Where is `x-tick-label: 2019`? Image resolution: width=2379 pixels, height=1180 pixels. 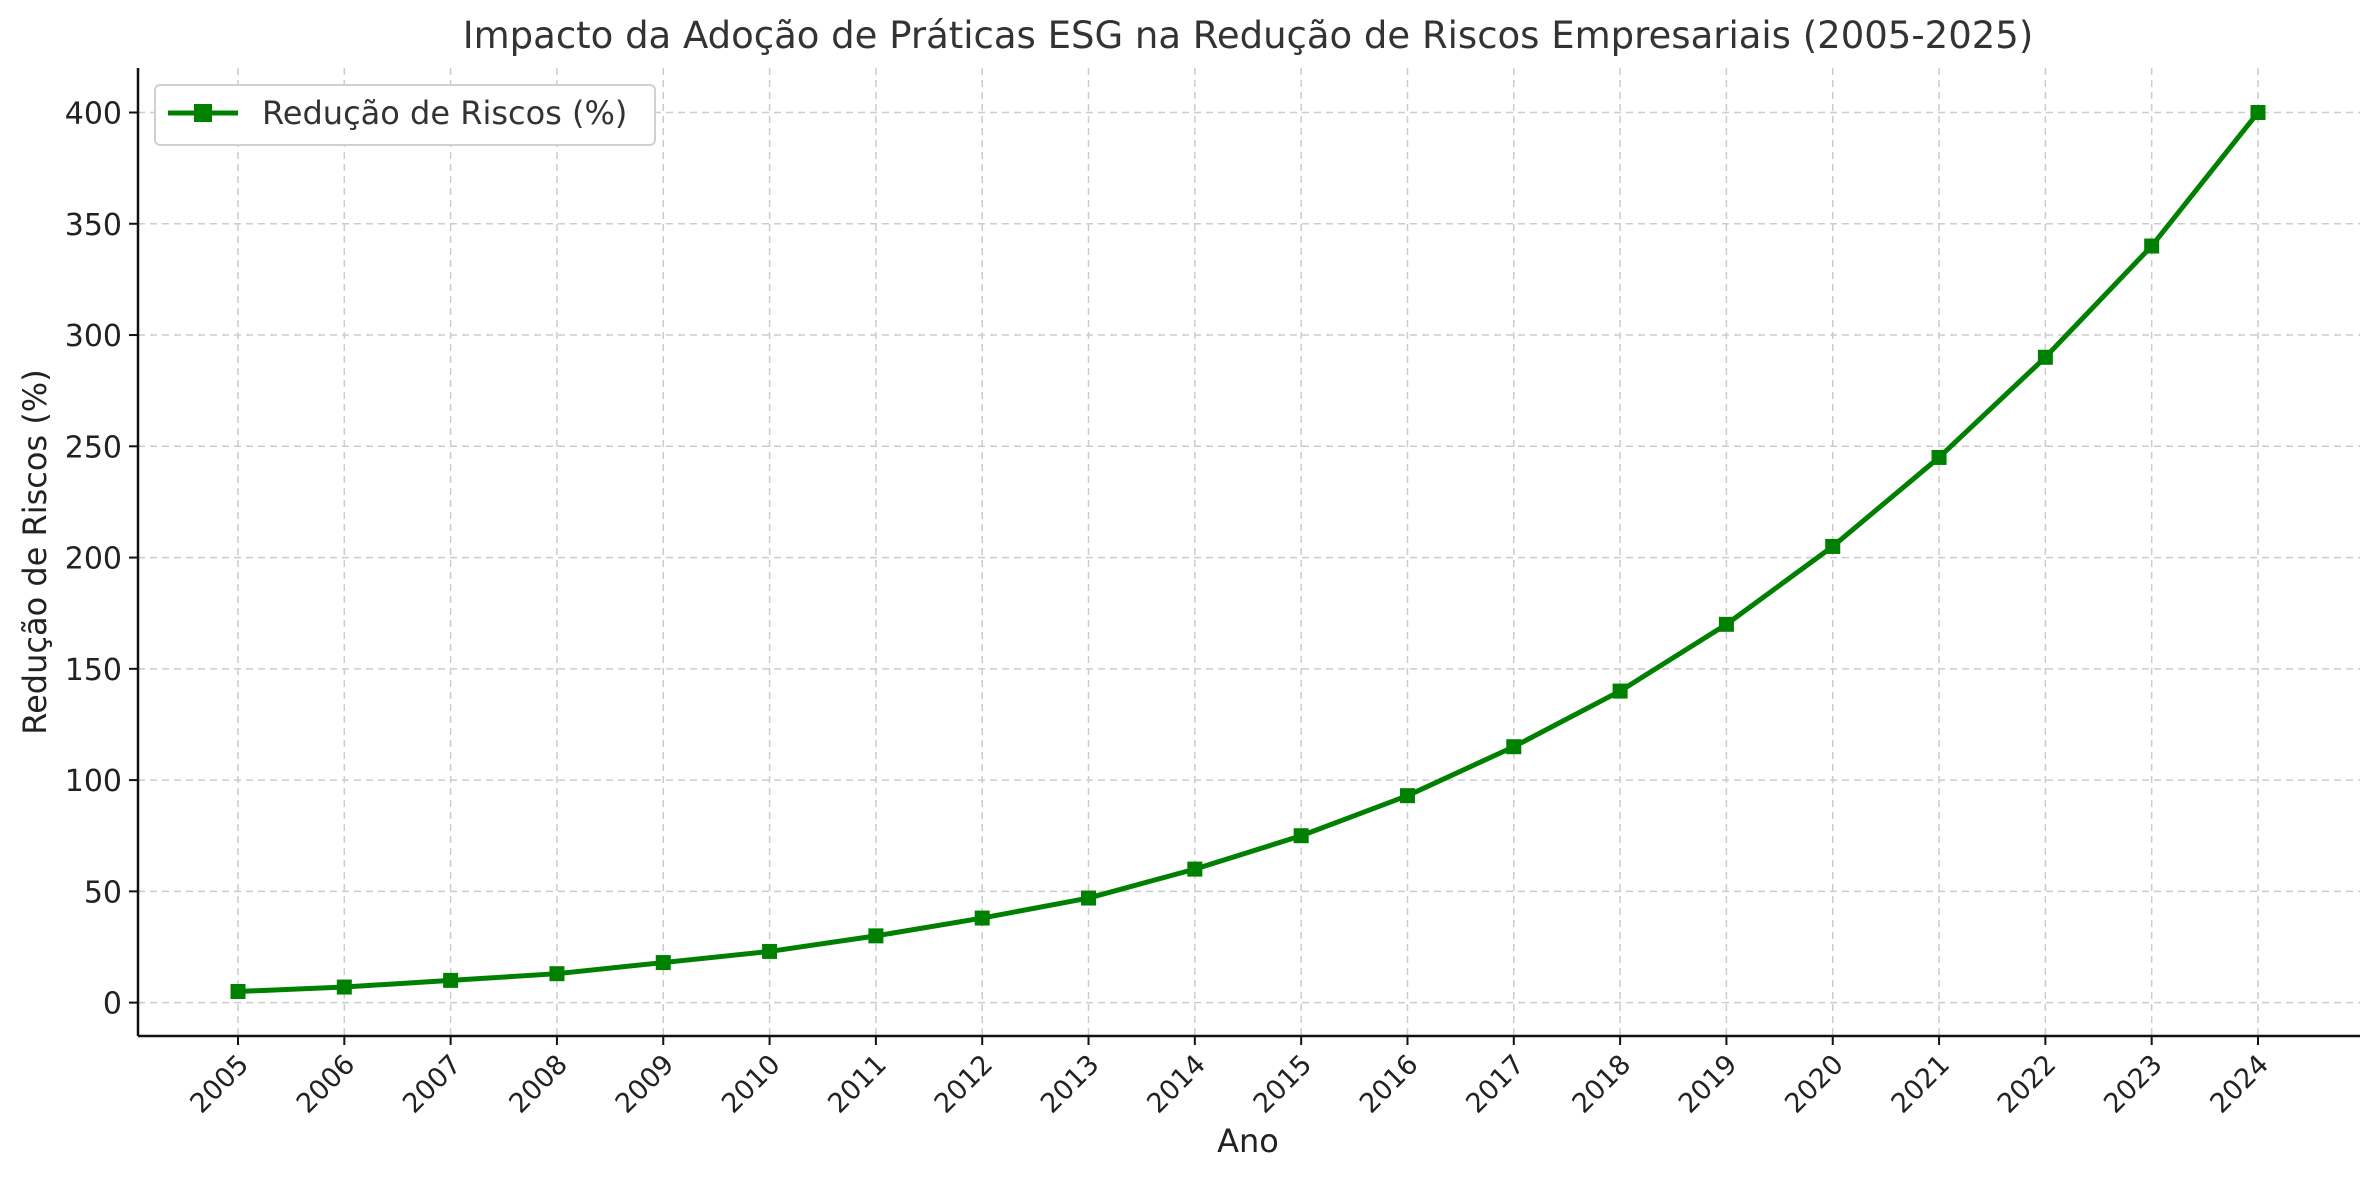 x-tick-label: 2019 is located at coordinates (1708, 1084).